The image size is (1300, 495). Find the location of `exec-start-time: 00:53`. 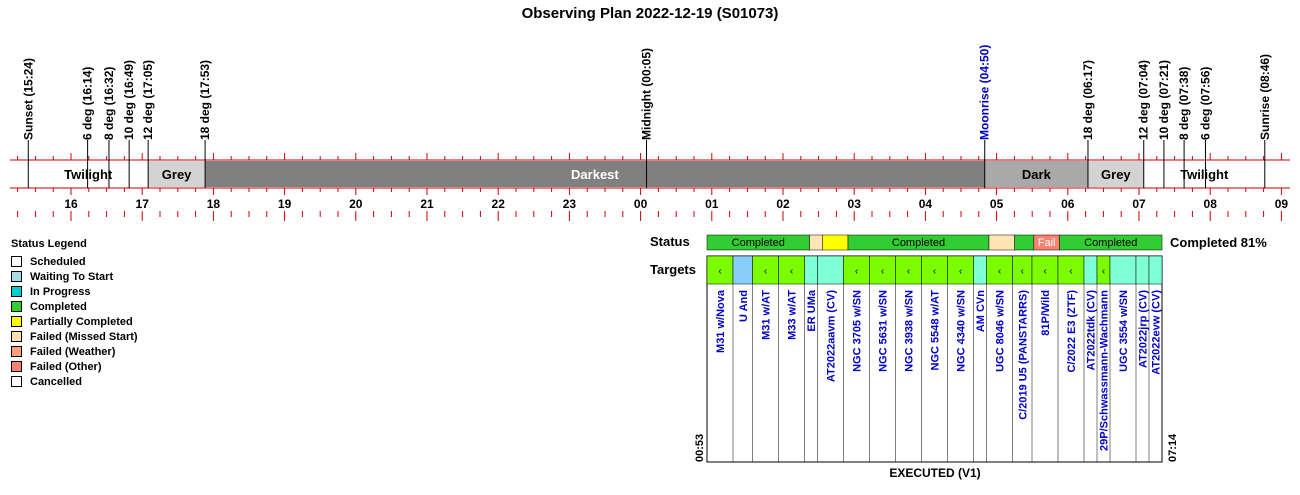

exec-start-time: 00:53 is located at coordinates (700, 448).